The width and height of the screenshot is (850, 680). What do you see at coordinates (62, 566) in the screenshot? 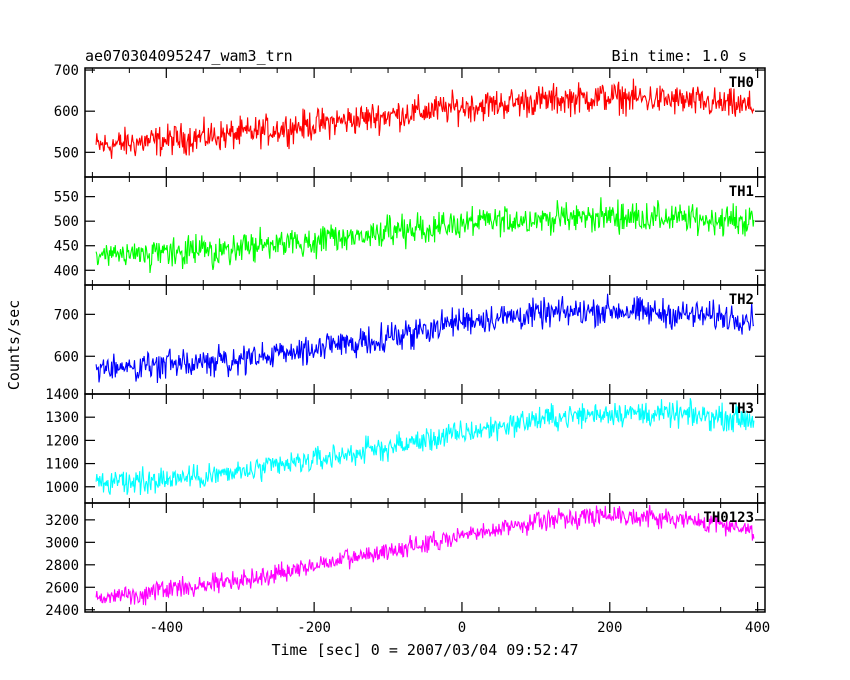
I see `y-tick-label: 2800` at bounding box center [62, 566].